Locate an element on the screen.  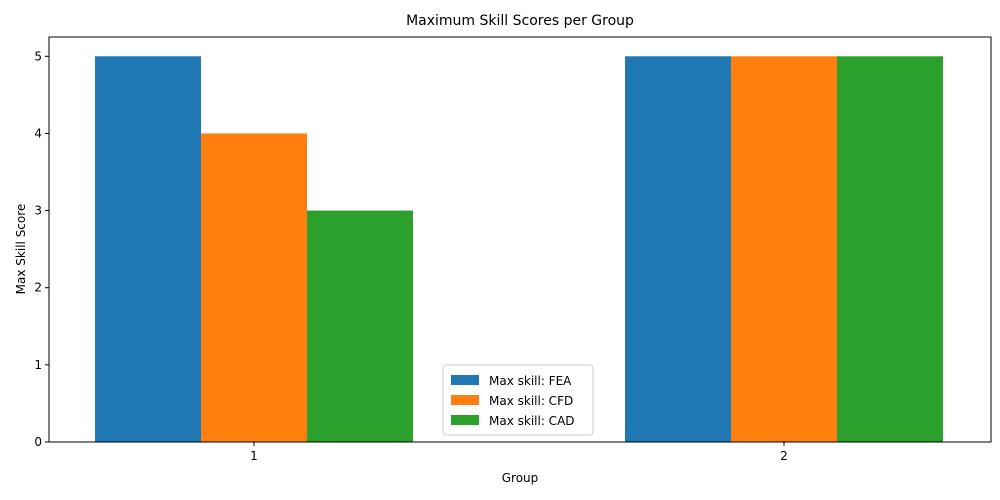
y-tick-label: 0 is located at coordinates (38, 442).